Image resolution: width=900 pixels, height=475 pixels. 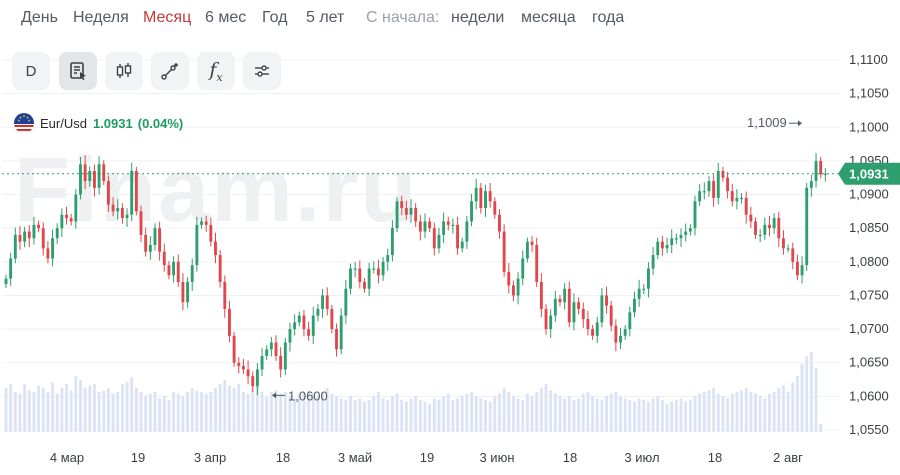 What do you see at coordinates (275, 17) in the screenshot?
I see `period-year: Год` at bounding box center [275, 17].